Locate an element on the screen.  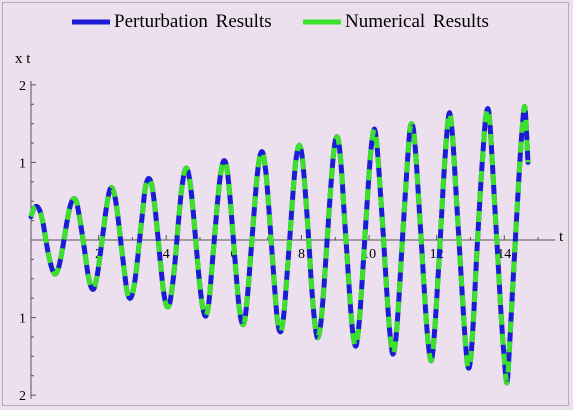
x-tick-label: 4 is located at coordinates (166, 254).